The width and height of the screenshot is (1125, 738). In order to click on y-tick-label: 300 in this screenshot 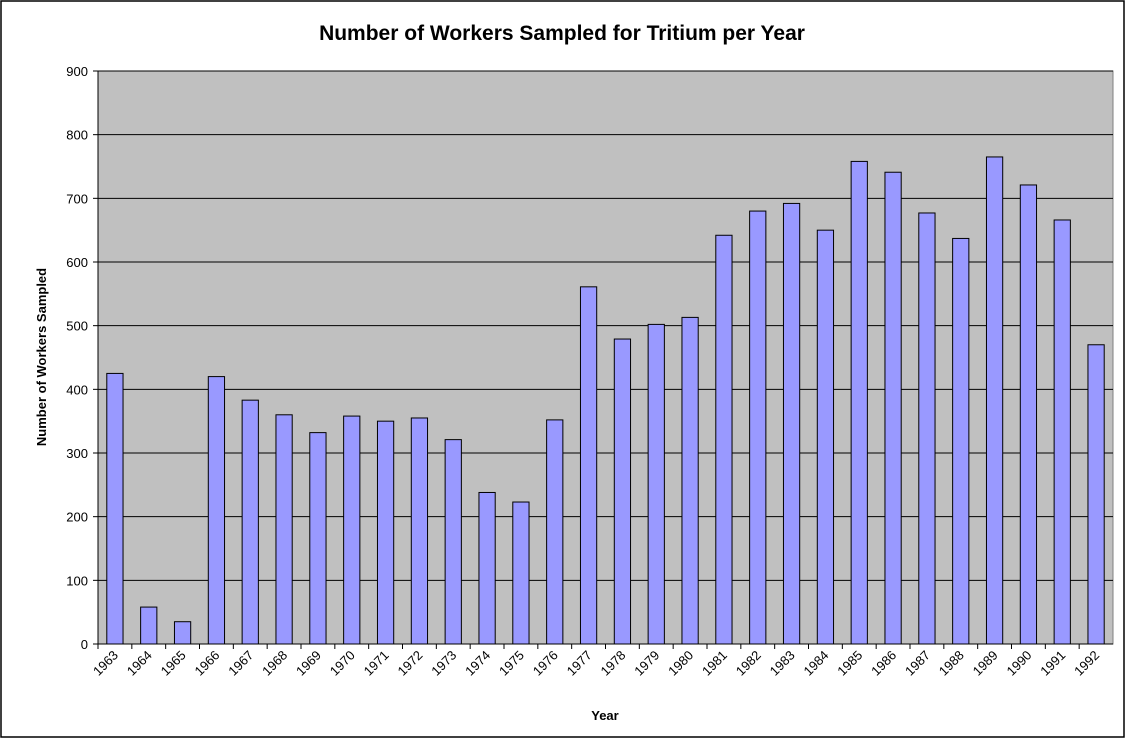, I will do `click(77, 453)`.